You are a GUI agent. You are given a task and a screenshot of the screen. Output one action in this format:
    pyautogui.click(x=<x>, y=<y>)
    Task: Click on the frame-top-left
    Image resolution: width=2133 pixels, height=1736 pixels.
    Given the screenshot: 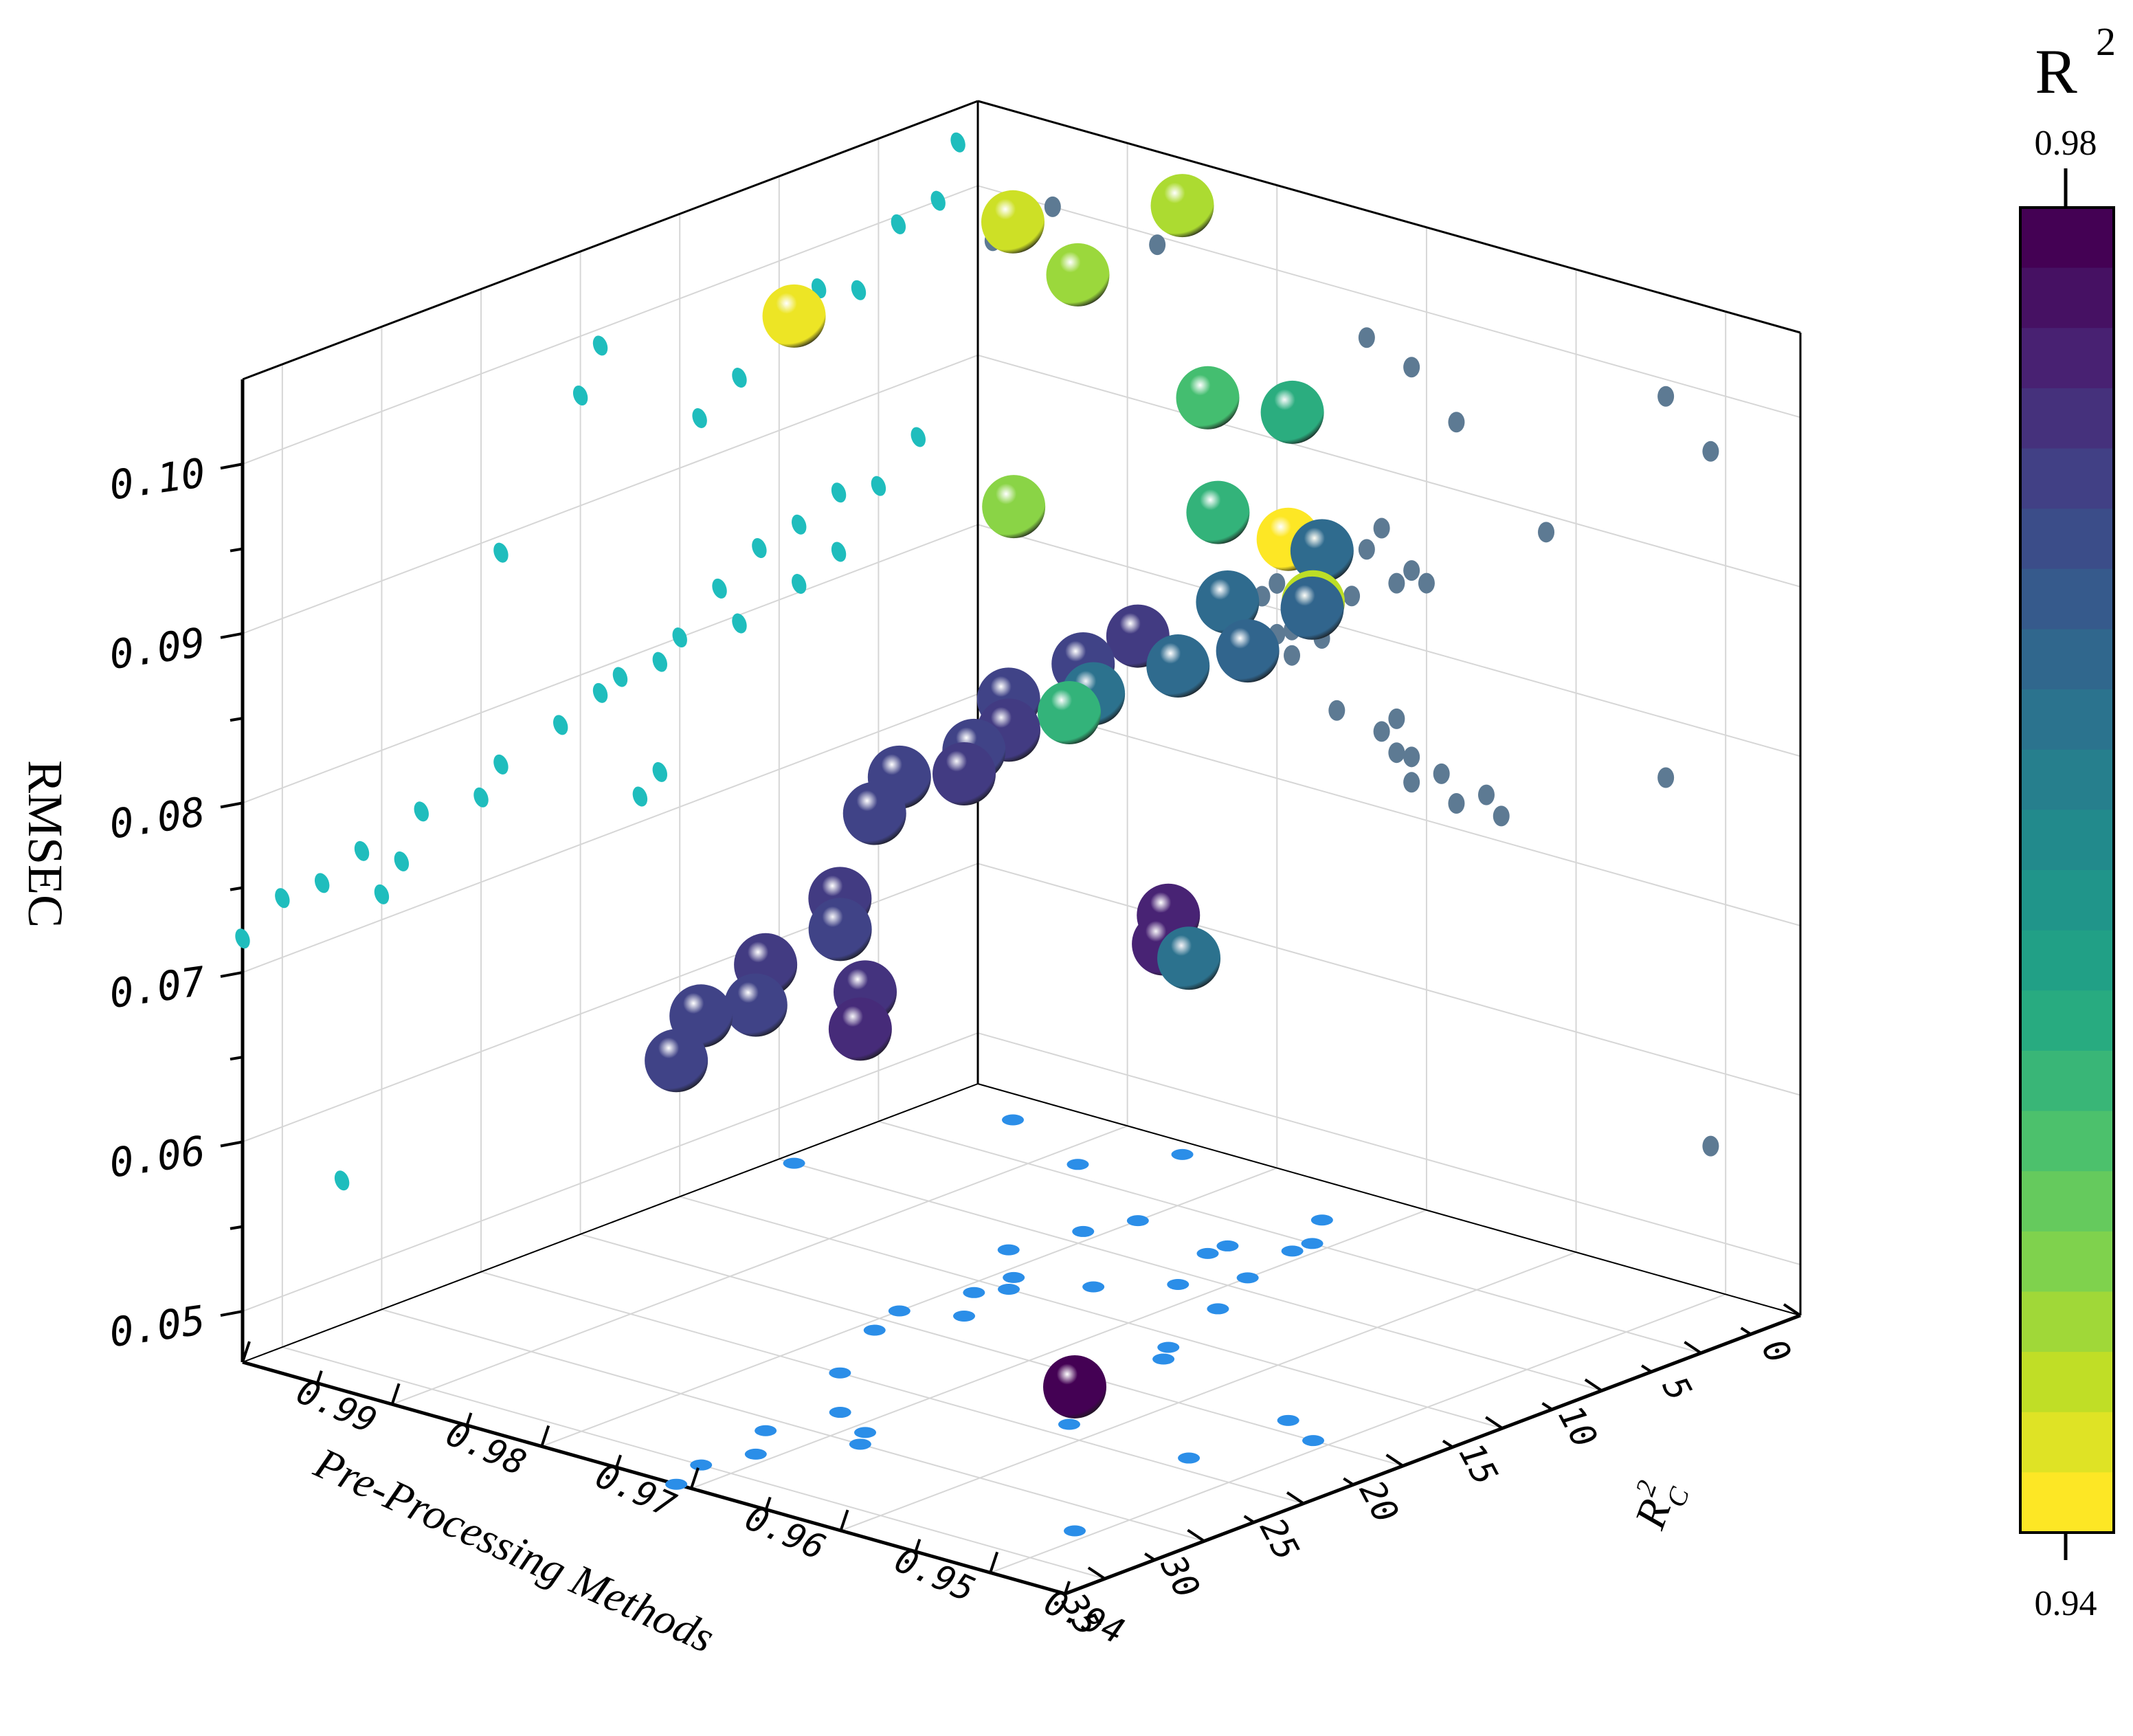 What is the action you would take?
    pyautogui.click(x=610, y=240)
    